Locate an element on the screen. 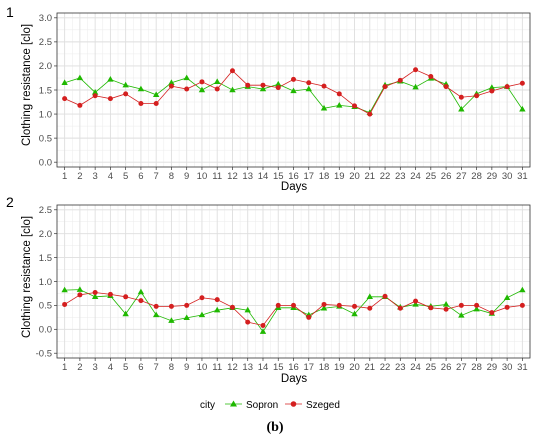 The image size is (550, 439). panel-1-x-tick-label: 8 is located at coordinates (171, 176).